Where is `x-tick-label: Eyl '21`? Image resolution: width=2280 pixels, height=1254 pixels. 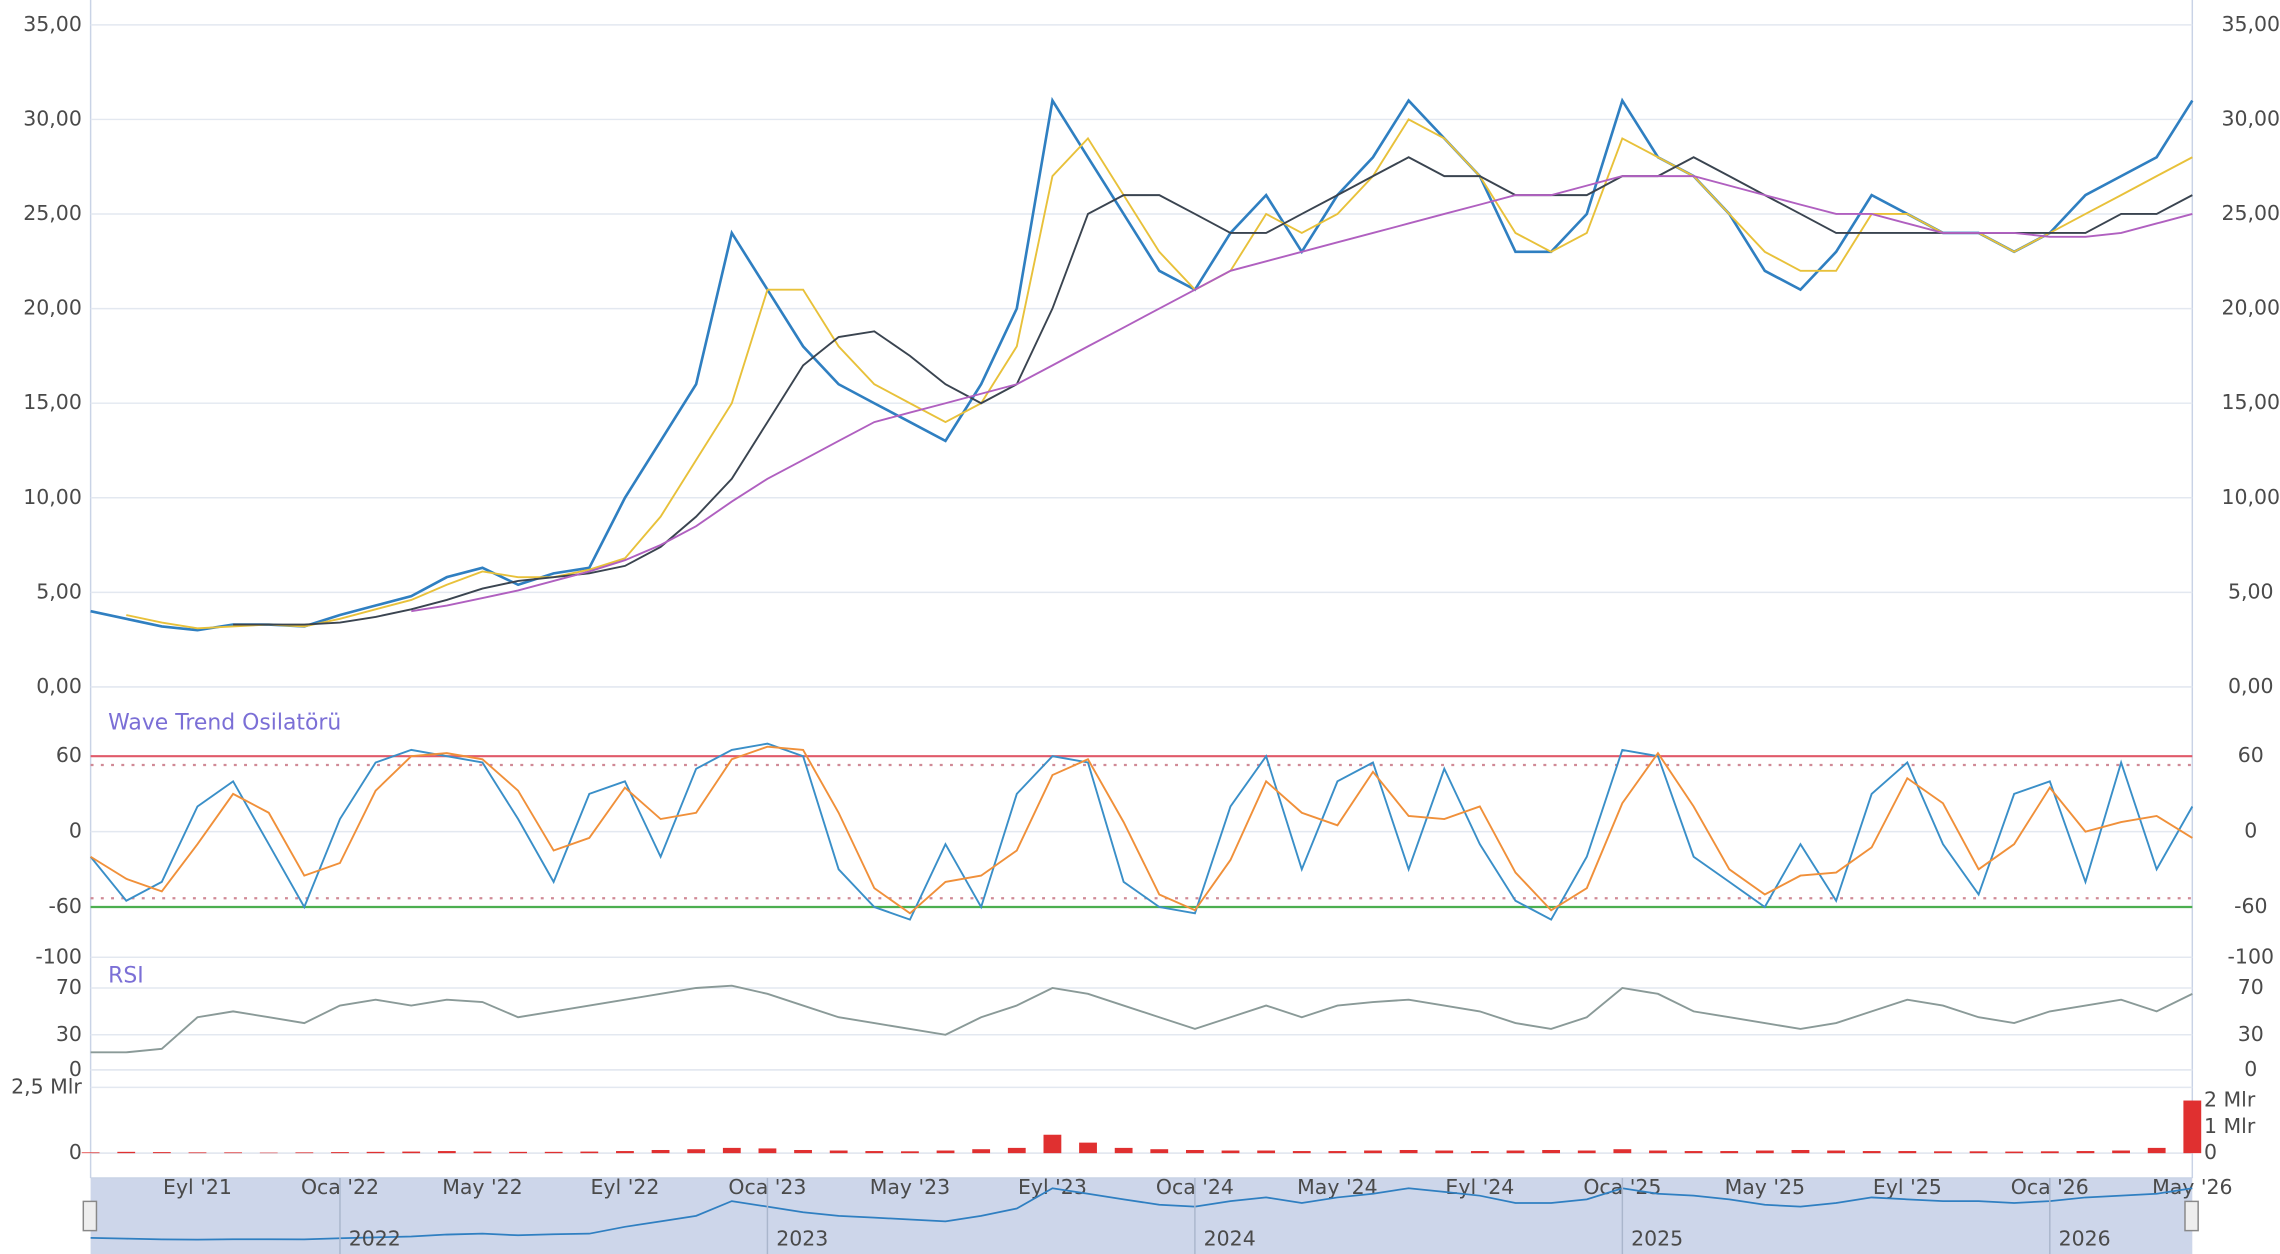
x-tick-label: Eyl '21 is located at coordinates (197, 1187).